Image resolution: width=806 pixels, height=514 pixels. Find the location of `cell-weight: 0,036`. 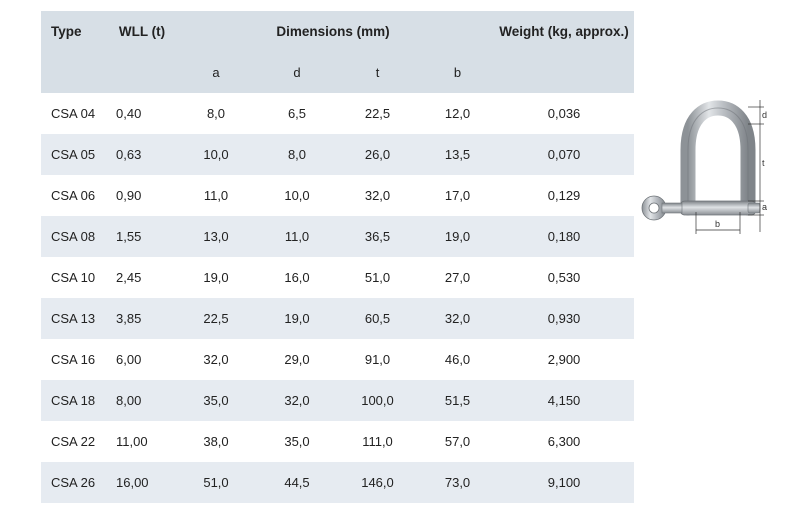

cell-weight: 0,036 is located at coordinates (564, 113).